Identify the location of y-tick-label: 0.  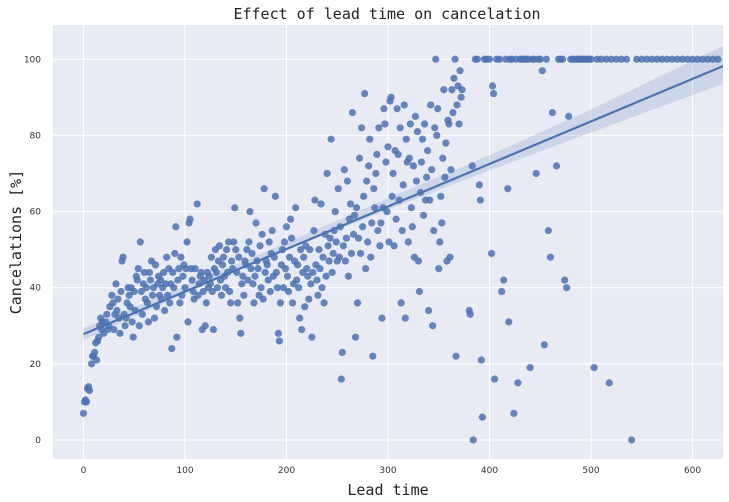
(38, 441).